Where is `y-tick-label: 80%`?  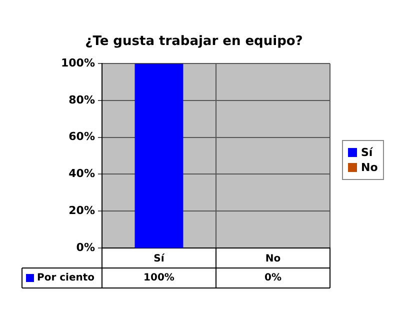
y-tick-label: 80% is located at coordinates (81, 99).